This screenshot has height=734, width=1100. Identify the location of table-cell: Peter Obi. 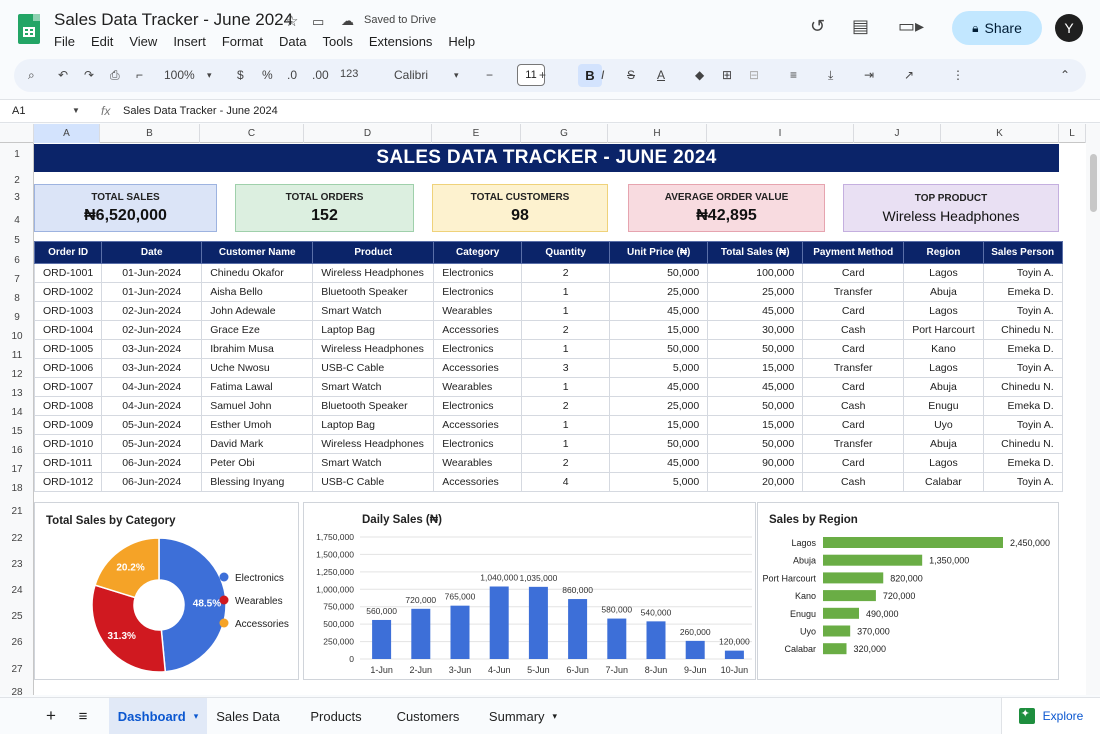
(257, 463).